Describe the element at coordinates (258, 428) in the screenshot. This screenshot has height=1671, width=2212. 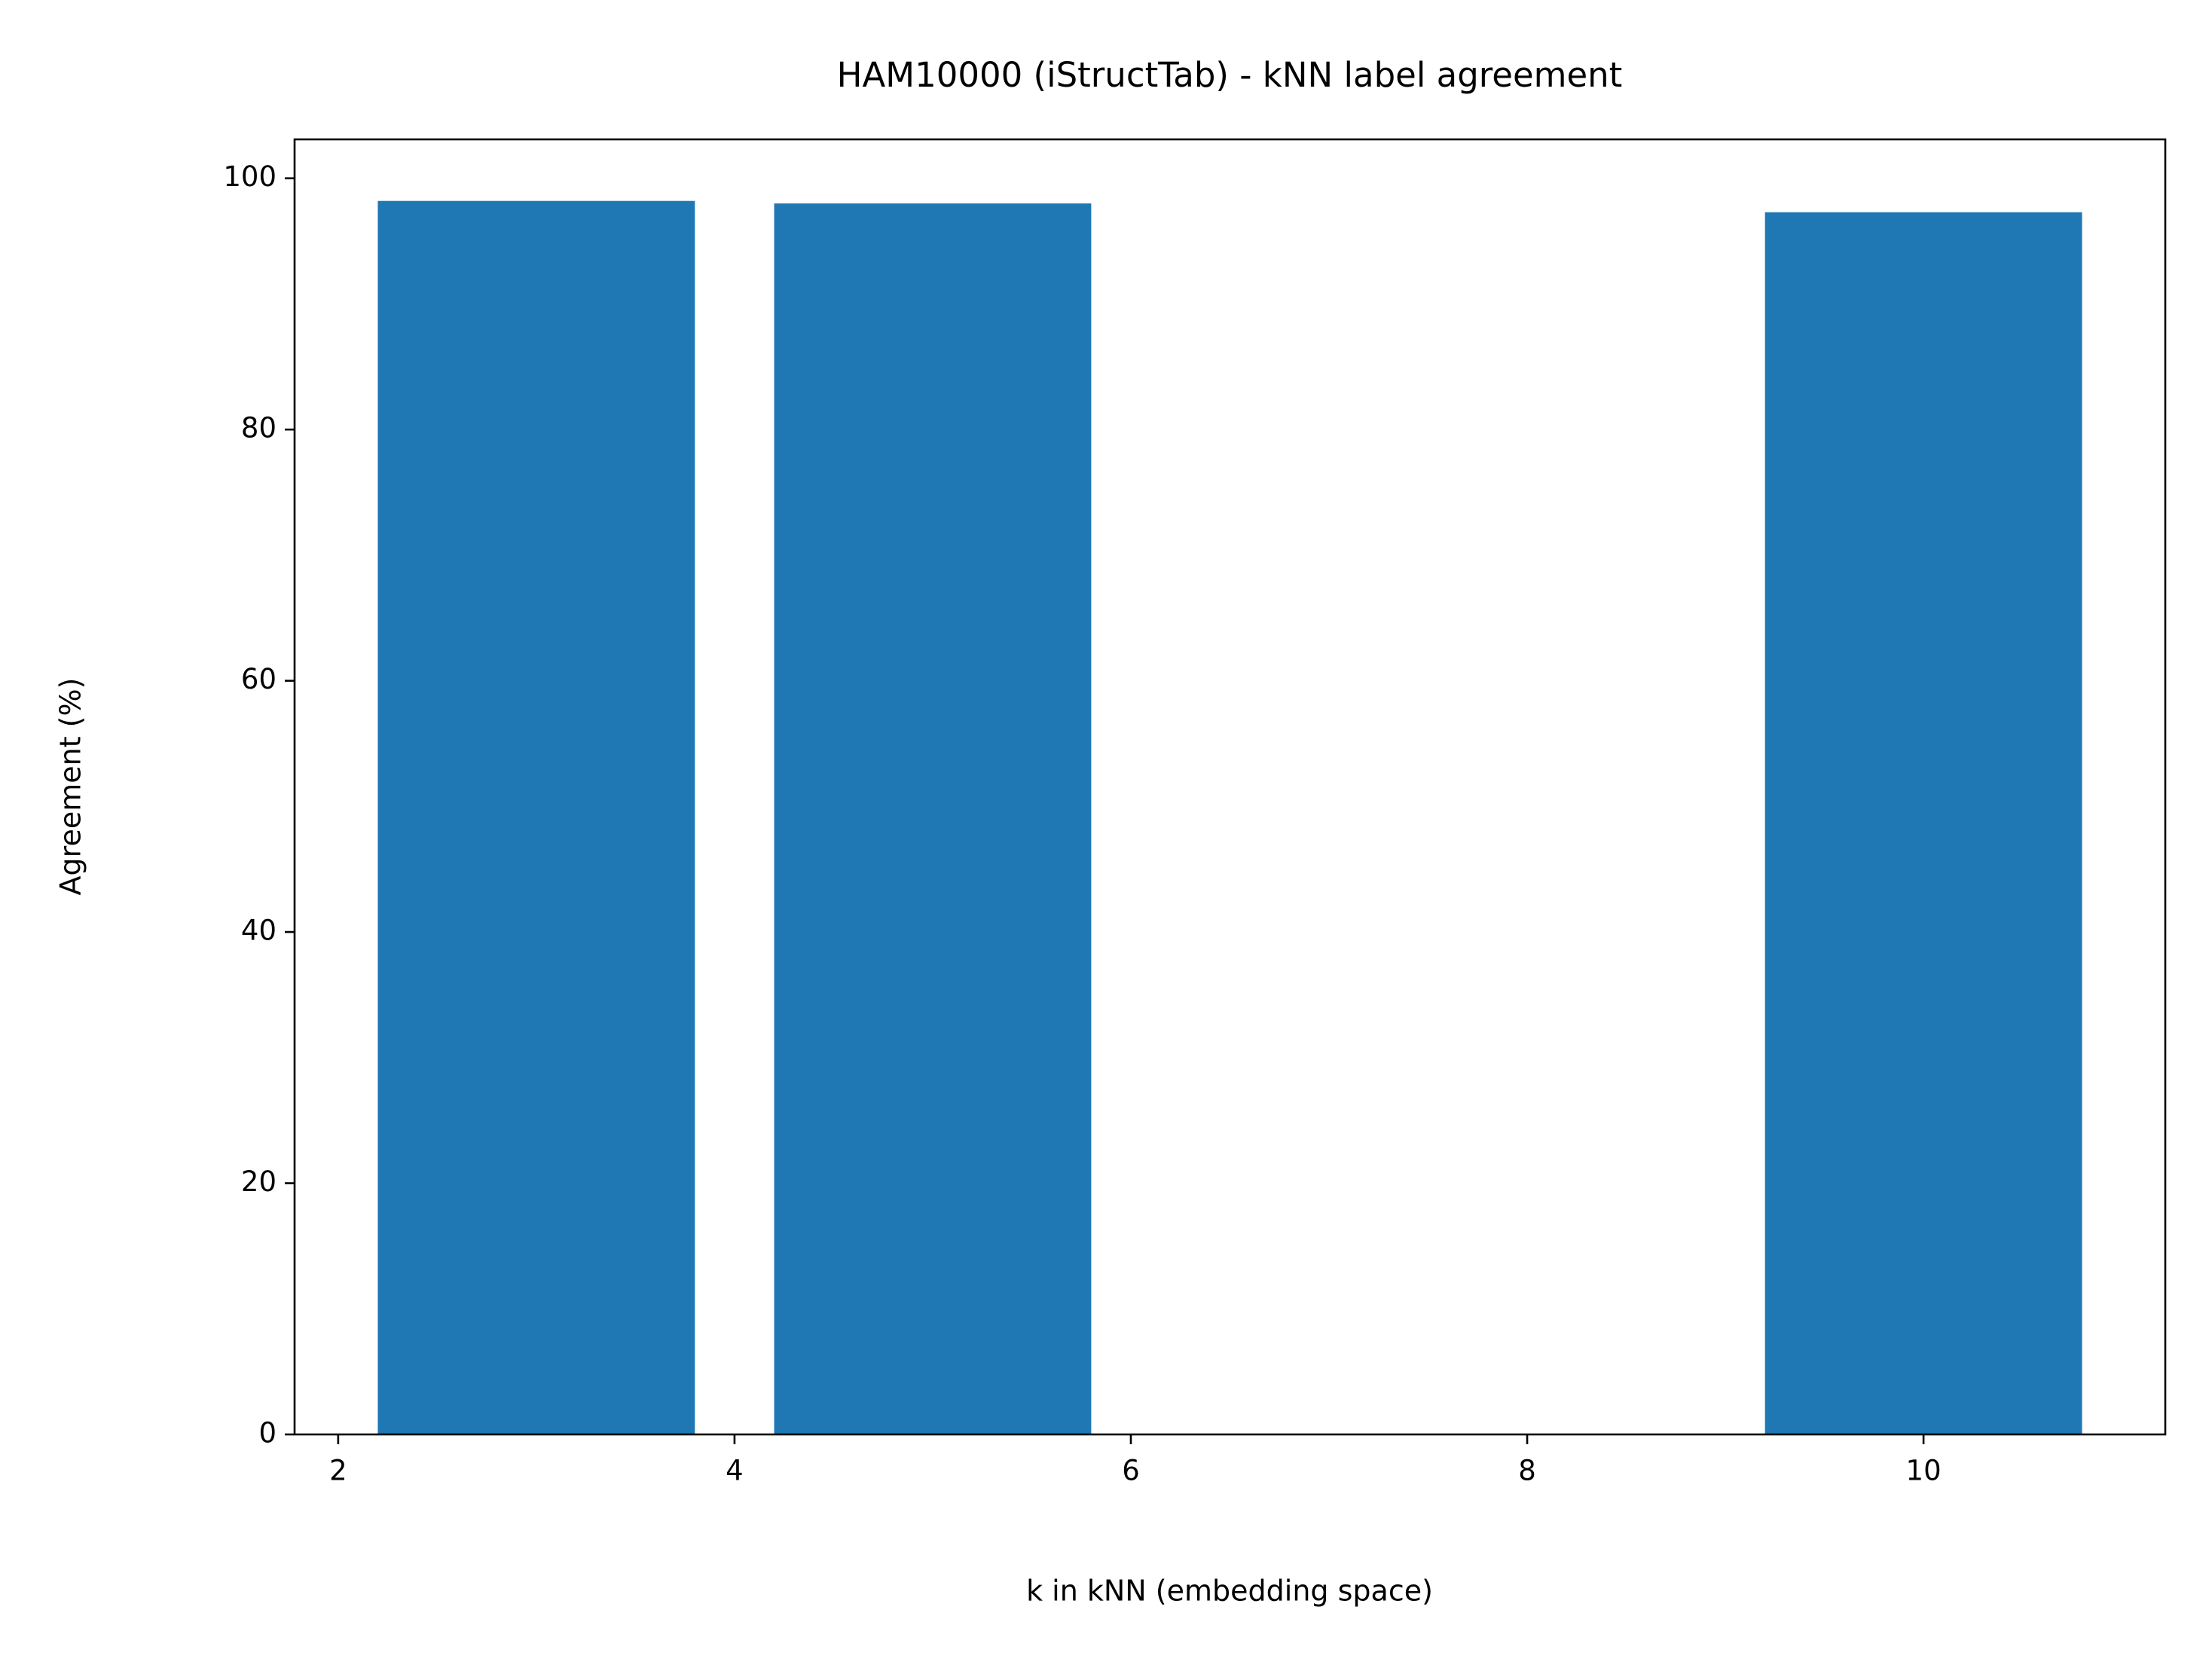
I see `y-tick-label: 80` at that location.